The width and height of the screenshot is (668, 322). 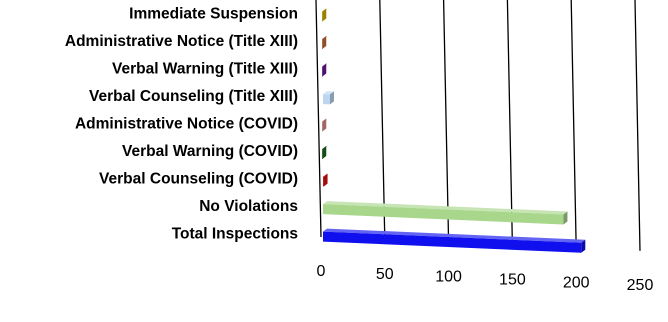 What do you see at coordinates (485, 278) in the screenshot?
I see `x-axis-tick-labels: 0 50 100 150 200 250` at bounding box center [485, 278].